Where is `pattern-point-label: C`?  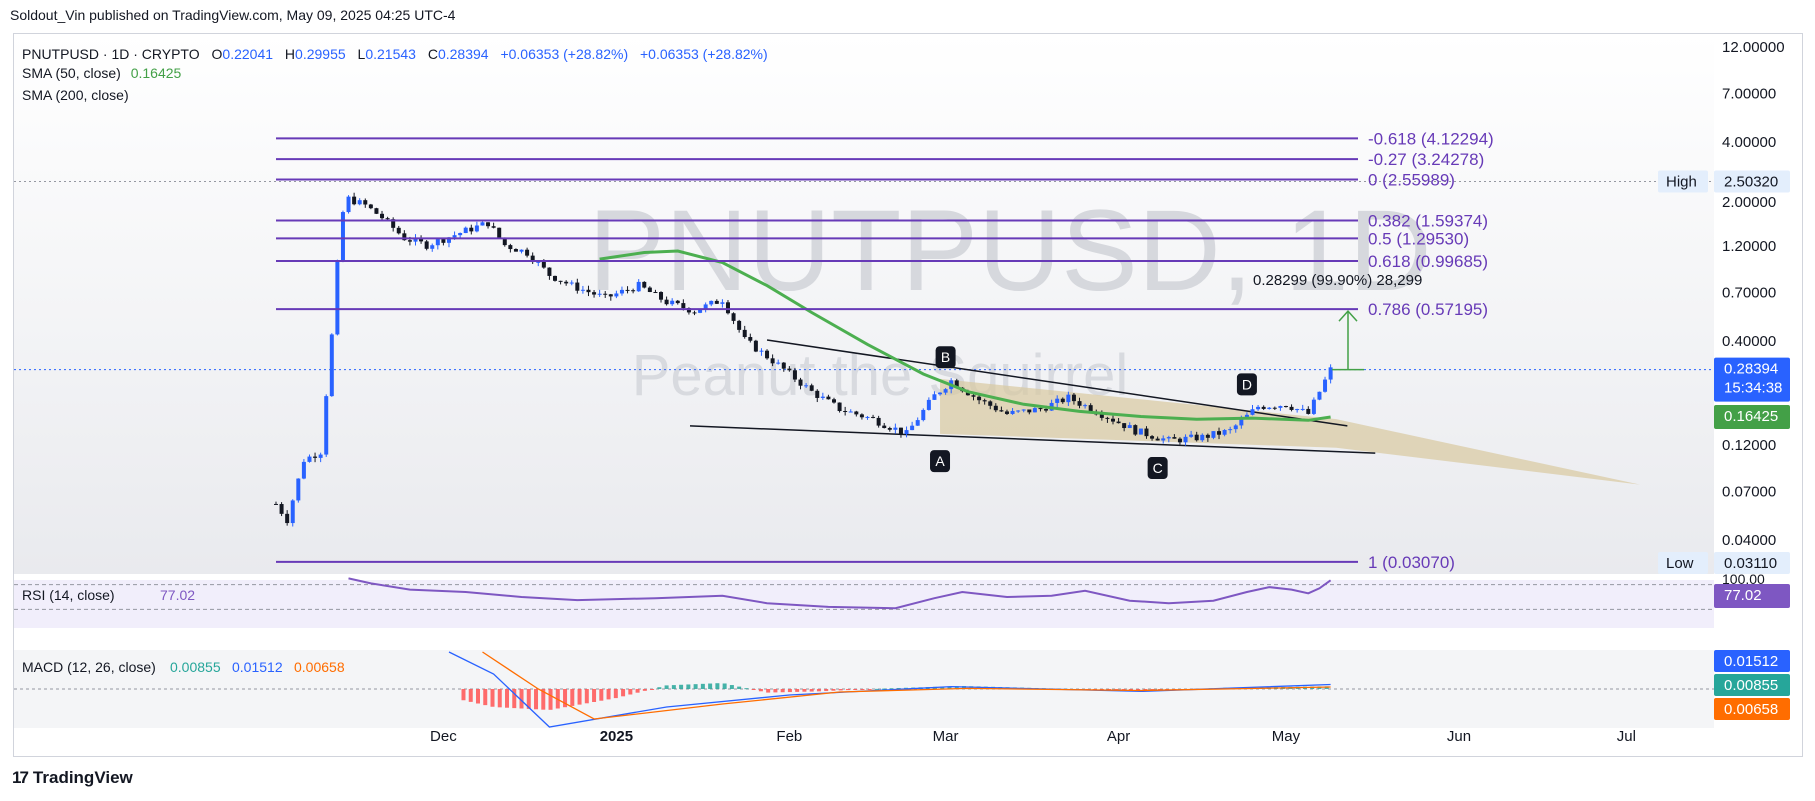
pattern-point-label: C is located at coordinates (1158, 468).